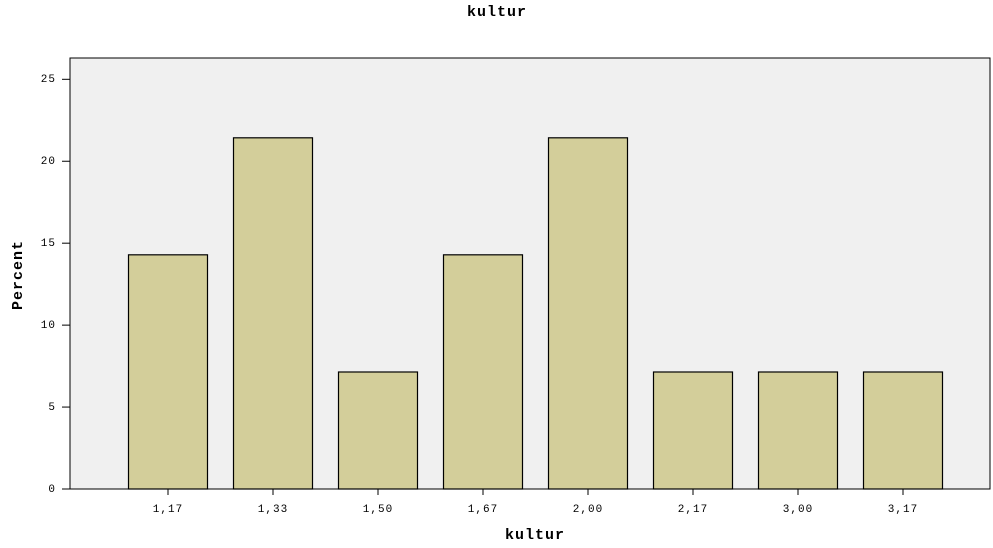 This screenshot has height=548, width=993. I want to click on x-tick-label: 1,67, so click(483, 510).